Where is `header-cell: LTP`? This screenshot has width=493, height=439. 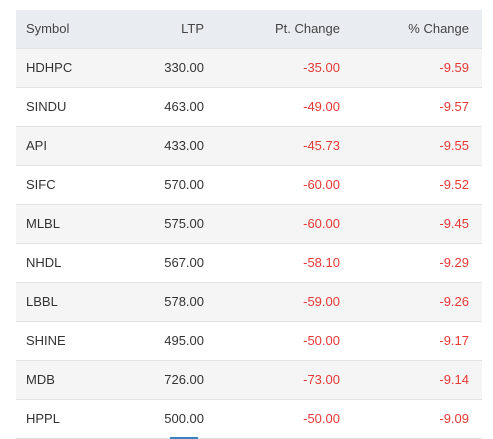
header-cell: LTP is located at coordinates (192, 28).